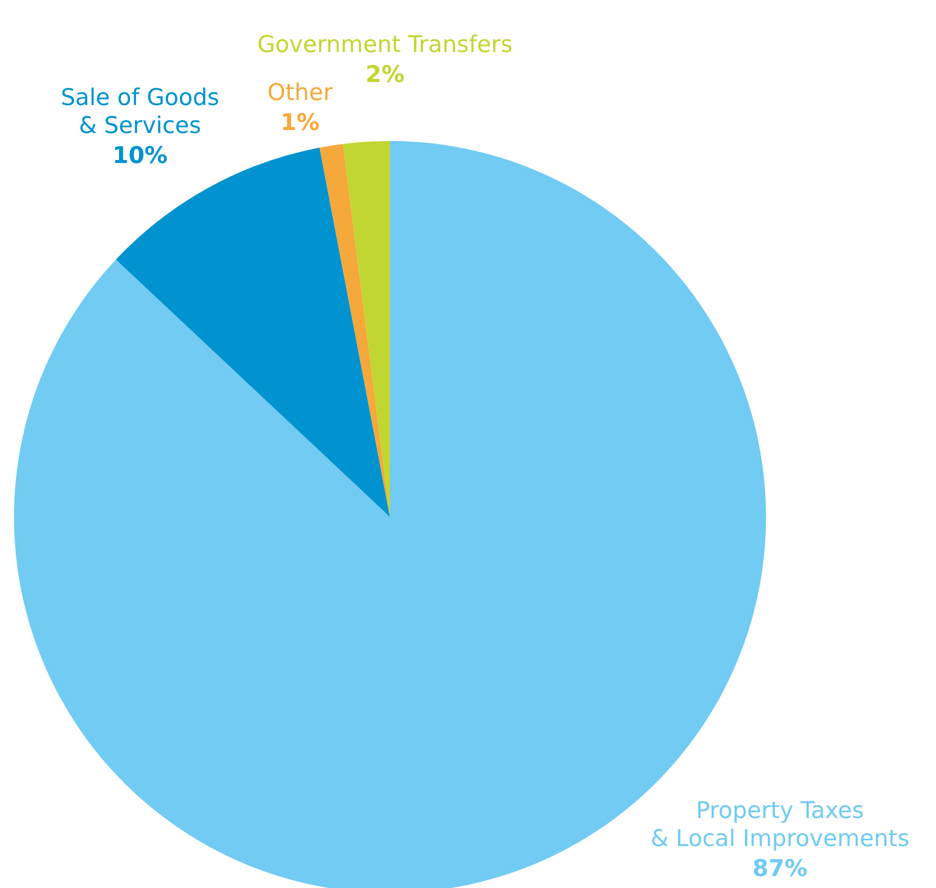 The image size is (936, 888). Describe the element at coordinates (300, 123) in the screenshot. I see `data-label: 1%` at that location.